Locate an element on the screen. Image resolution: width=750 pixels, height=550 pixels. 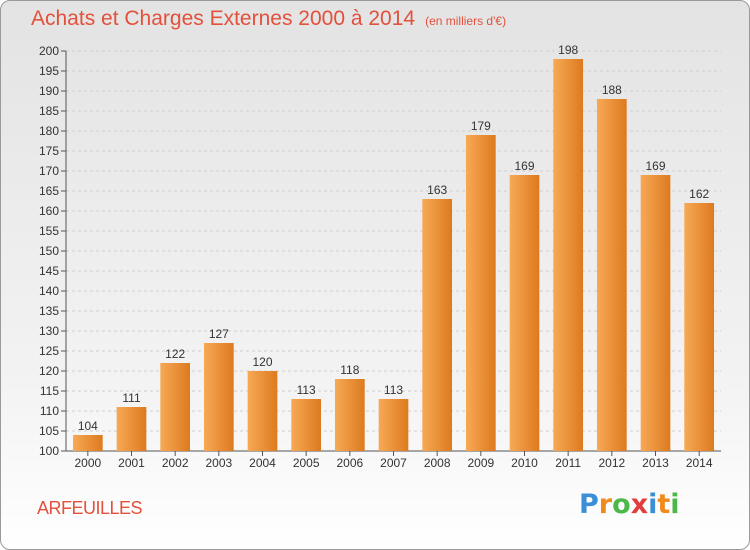
bar-2007 is located at coordinates (393, 425).